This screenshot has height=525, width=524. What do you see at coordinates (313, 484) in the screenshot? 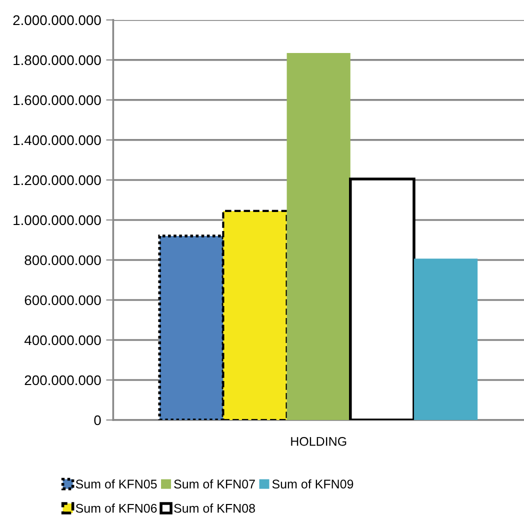
I see `legend-label: Sum of KFN09` at bounding box center [313, 484].